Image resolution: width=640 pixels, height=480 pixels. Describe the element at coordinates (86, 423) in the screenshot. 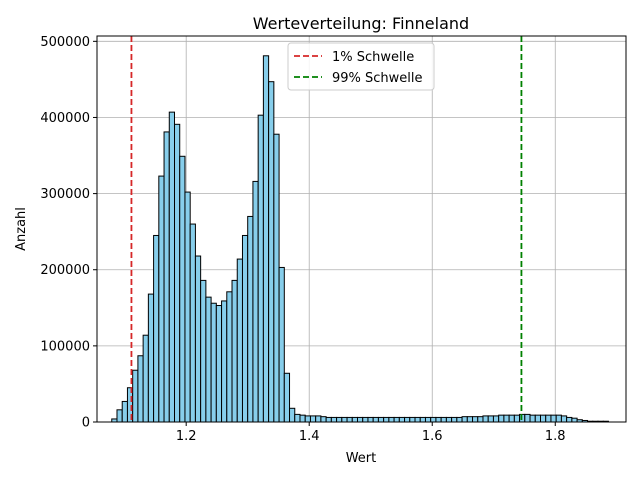

I see `y-tick-label: 0` at that location.